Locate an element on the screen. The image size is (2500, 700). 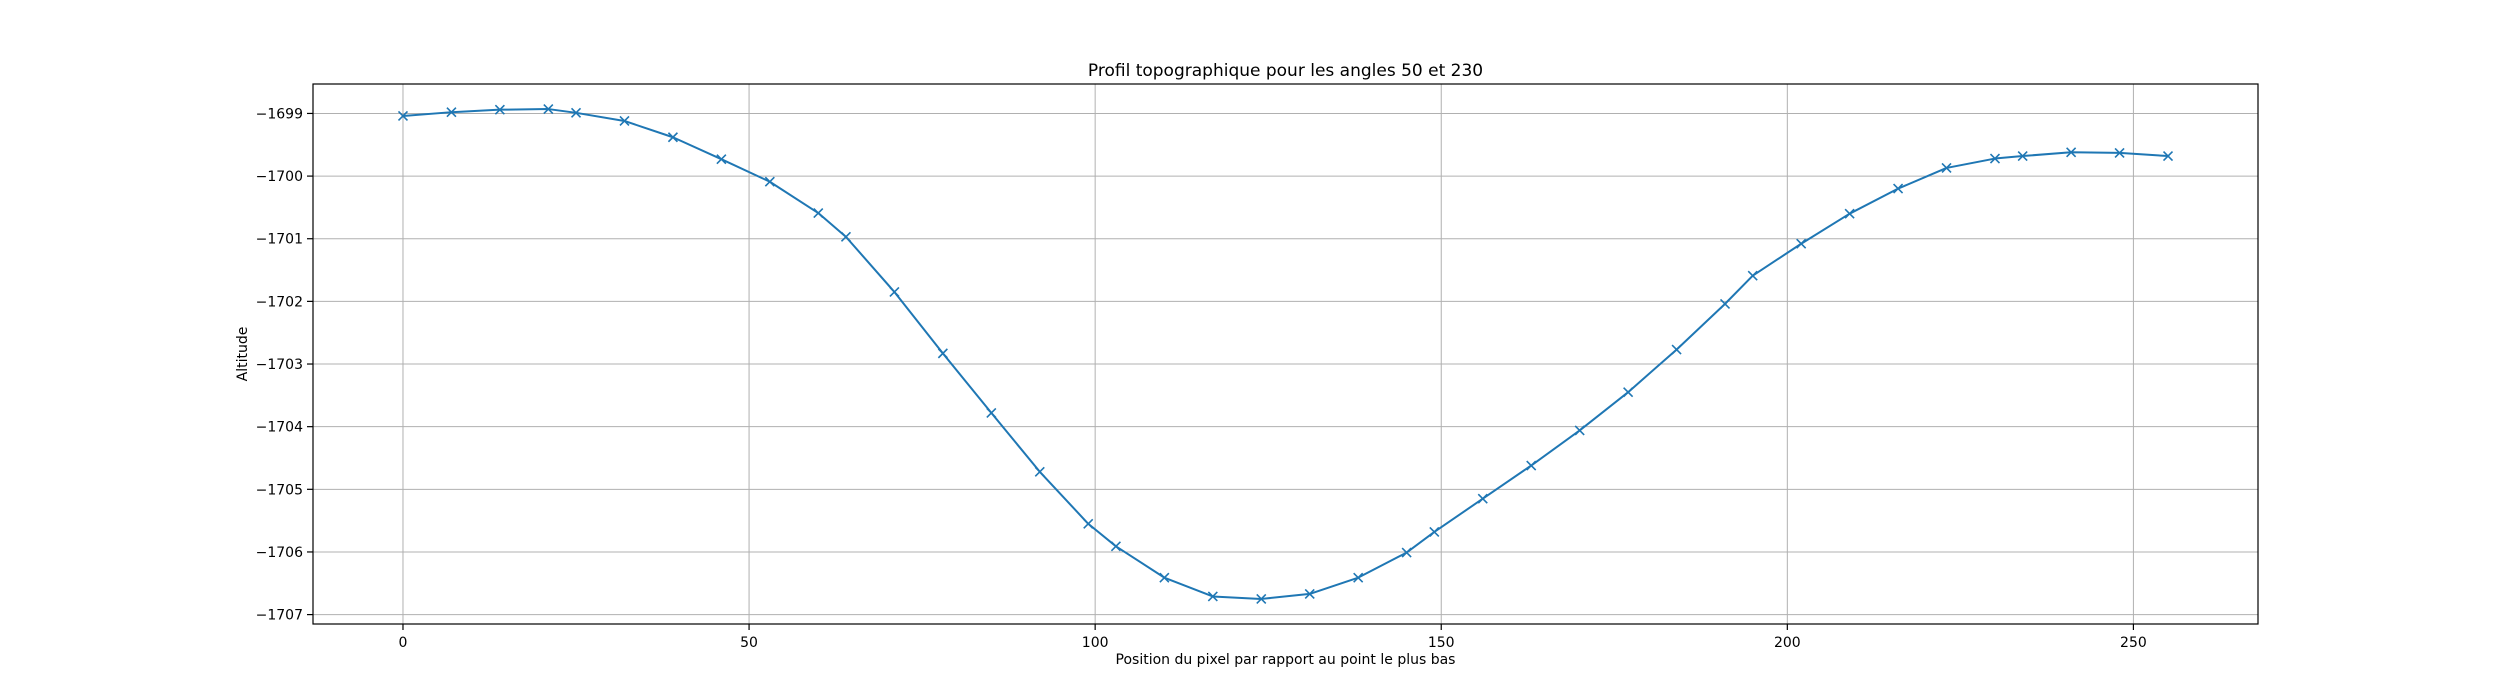
y-tick-label: −1703 is located at coordinates (279, 365).